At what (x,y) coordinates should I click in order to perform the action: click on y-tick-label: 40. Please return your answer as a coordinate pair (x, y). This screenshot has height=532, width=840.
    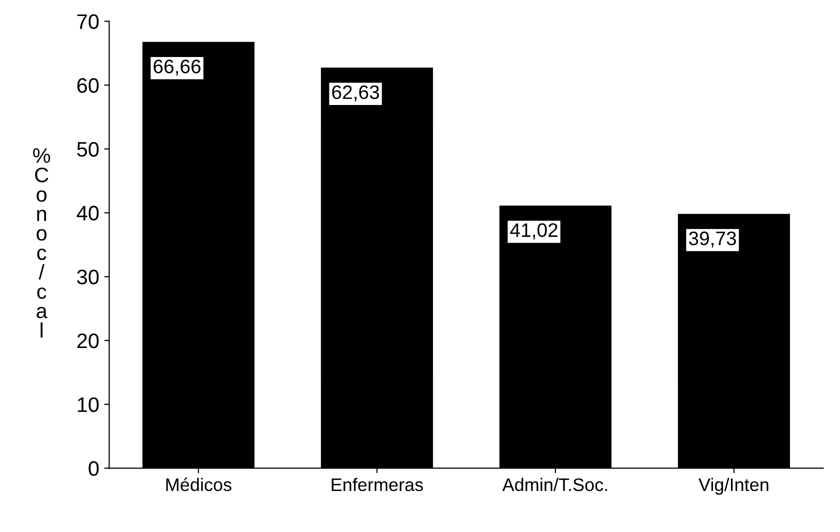
    Looking at the image, I should click on (87, 213).